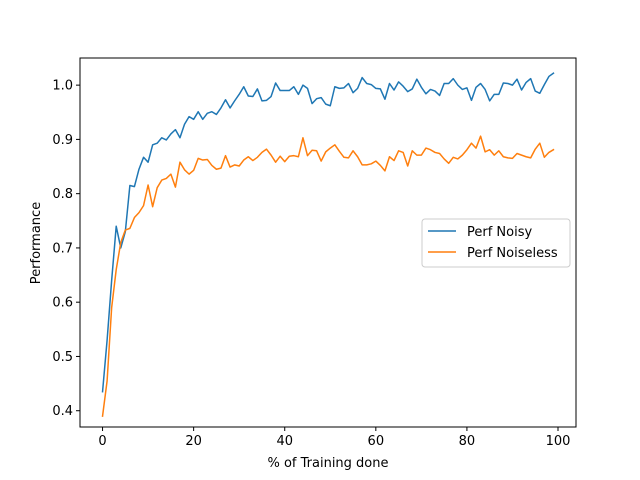  I want to click on y-ticks: 0.4 0.5 0.6 0.7 0.8 0.9 1.0, so click(66, 249).